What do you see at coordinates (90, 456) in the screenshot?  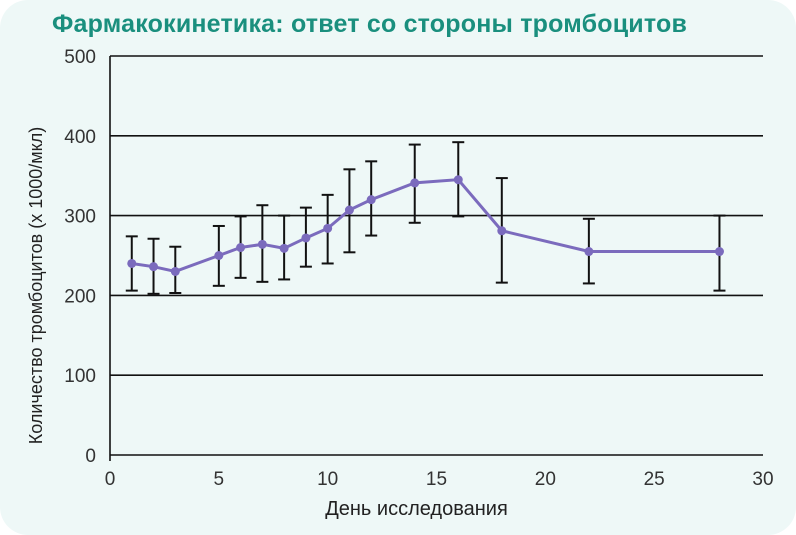 I see `y-tick-label: 0` at bounding box center [90, 456].